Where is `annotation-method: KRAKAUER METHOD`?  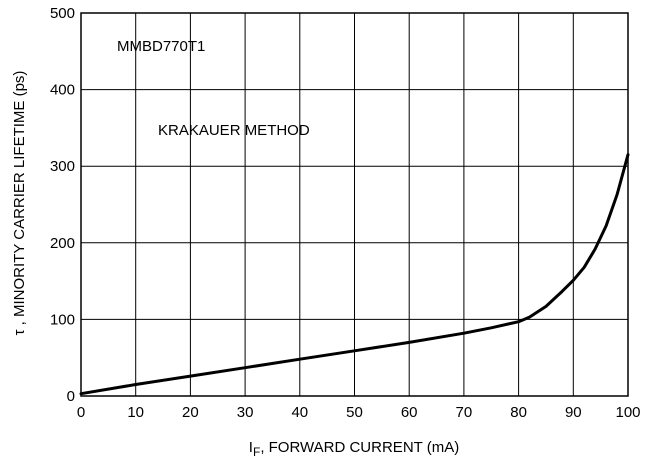
annotation-method: KRAKAUER METHOD is located at coordinates (234, 130).